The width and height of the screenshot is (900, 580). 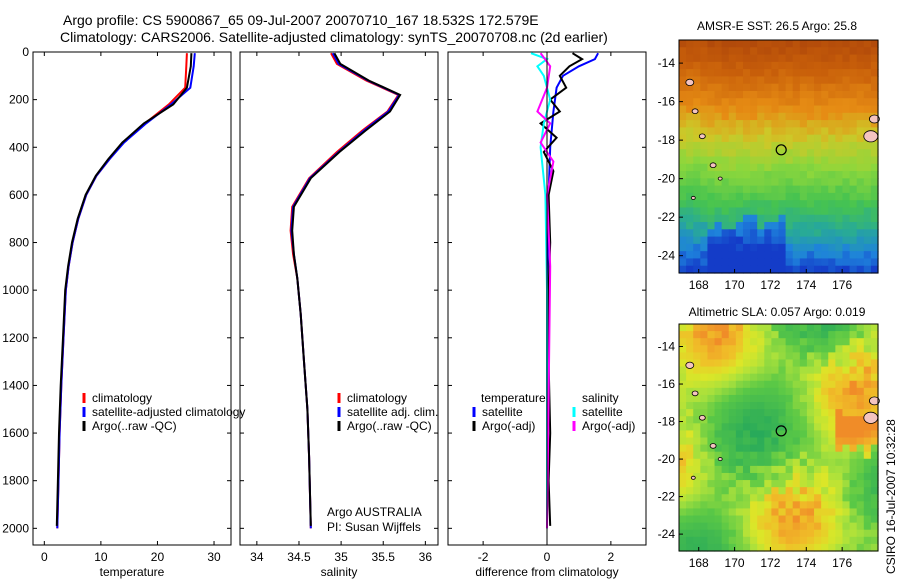 I want to click on sla_map-xtick-label: 170, so click(x=735, y=563).